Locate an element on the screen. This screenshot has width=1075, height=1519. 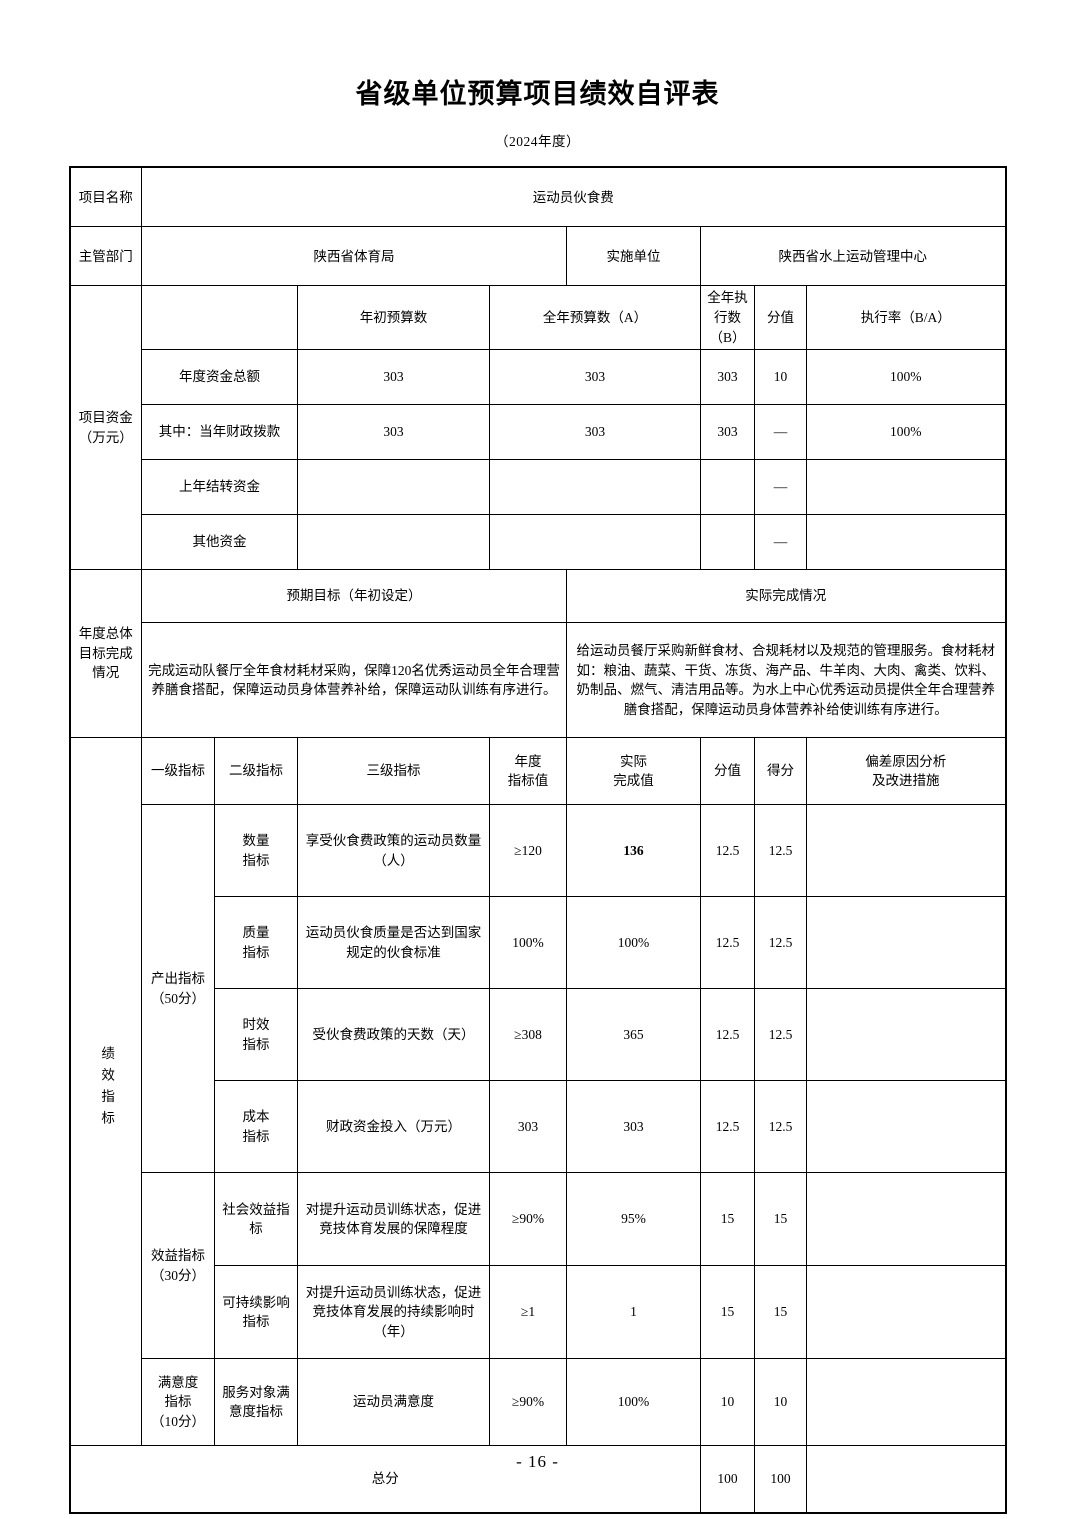
indicator-level2: 成本 指标 is located at coordinates (256, 1127).